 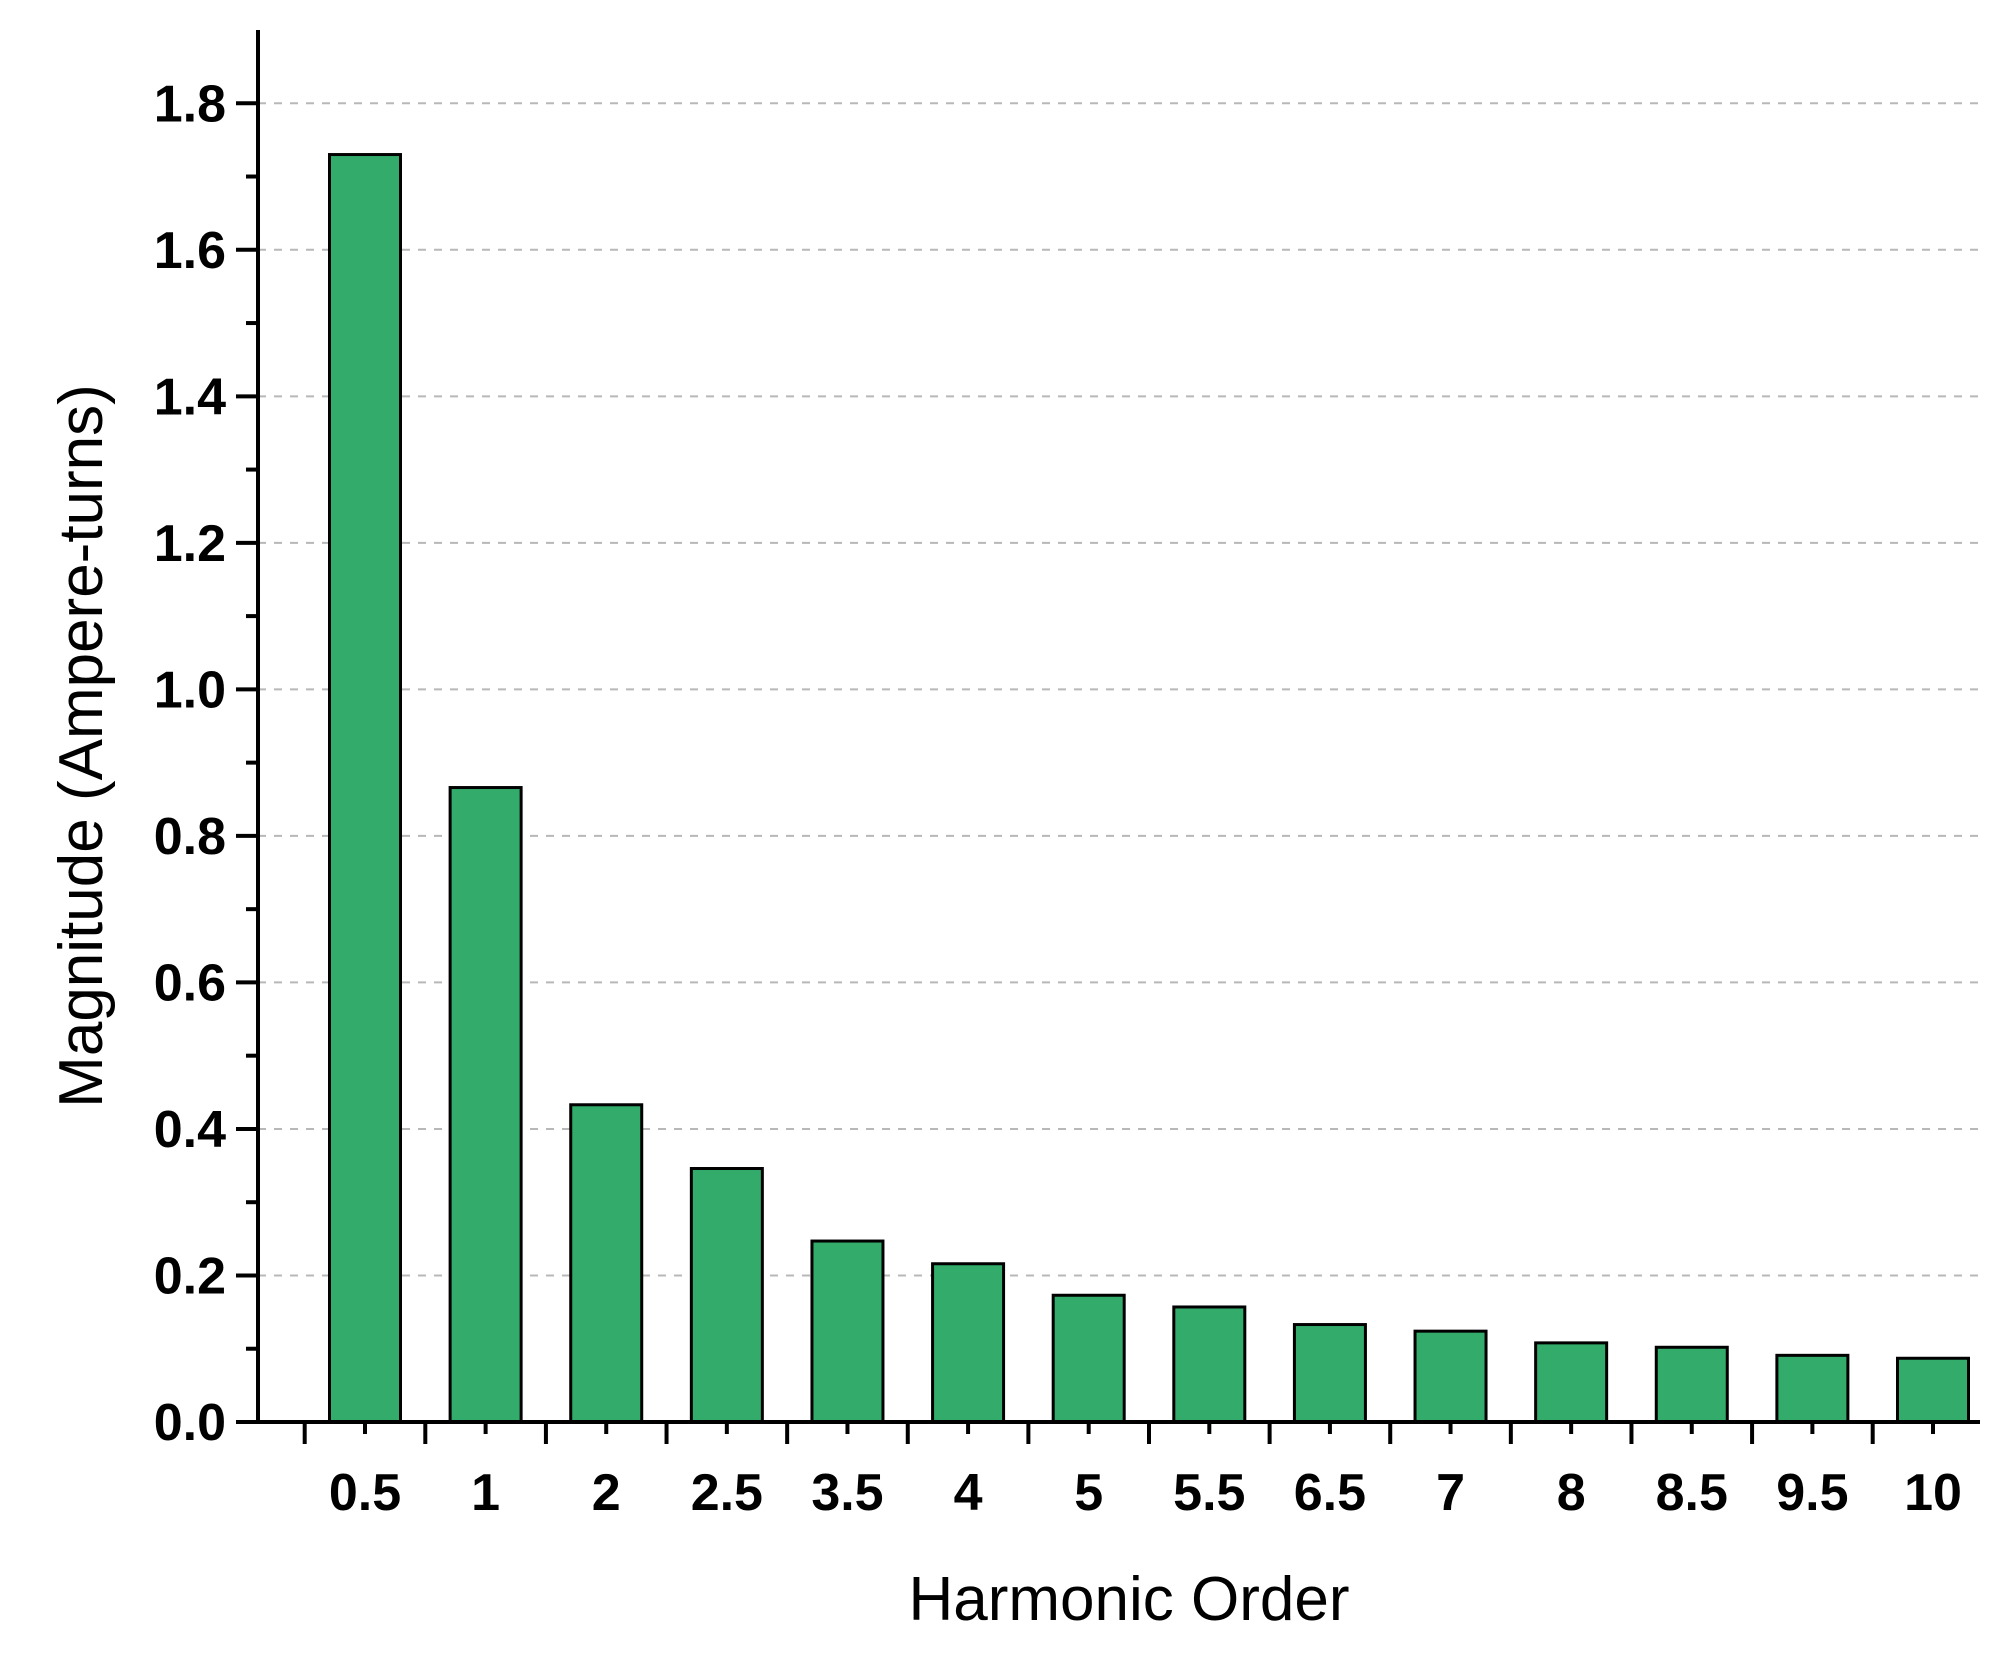 I want to click on x-tick-label: 7, so click(x=1450, y=1493).